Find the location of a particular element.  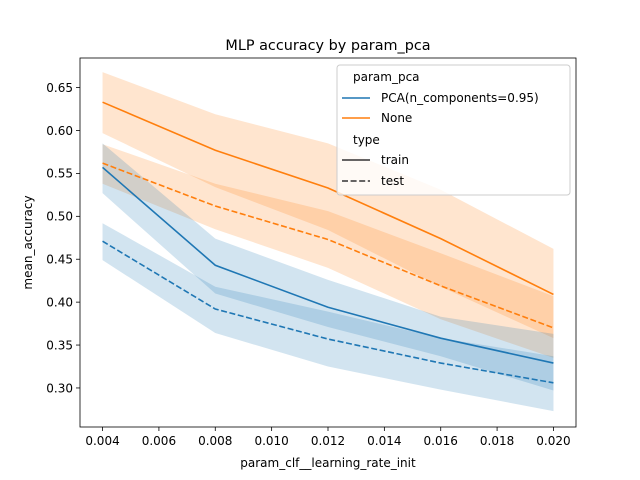

legend-style-title: type is located at coordinates (366, 140).